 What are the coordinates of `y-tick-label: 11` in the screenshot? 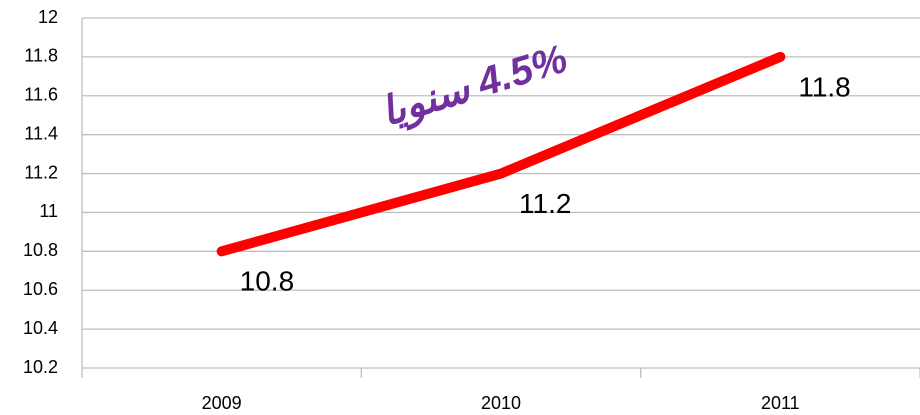 It's located at (48, 211).